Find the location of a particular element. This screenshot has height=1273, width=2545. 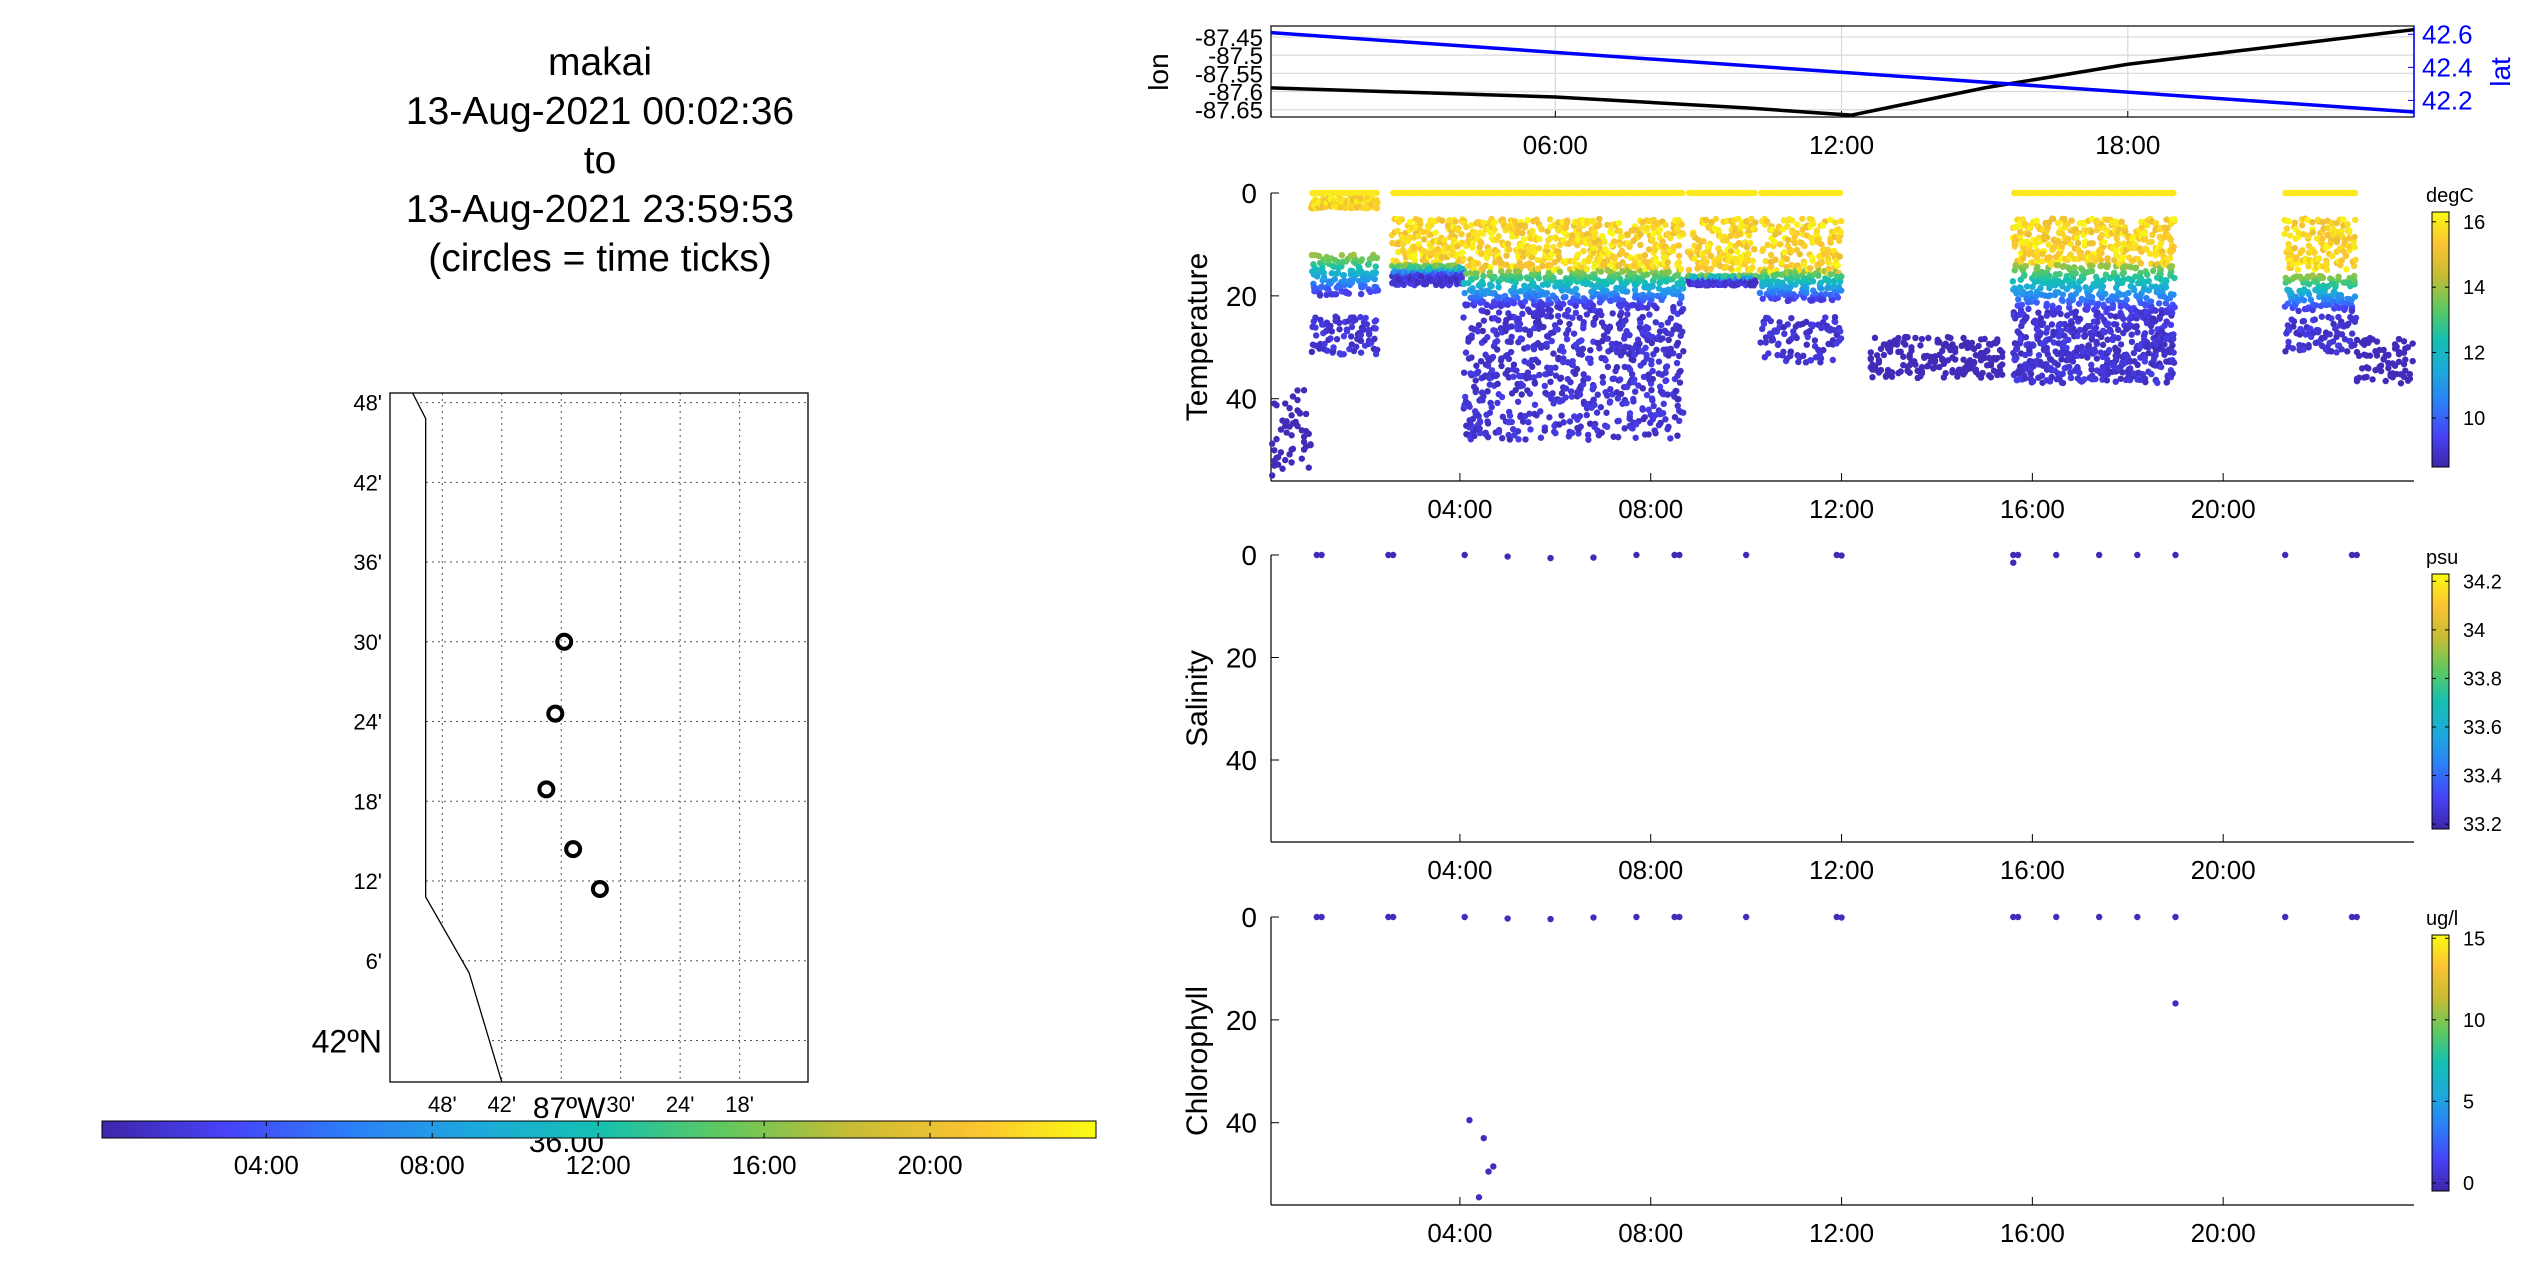

map-lat-label: 42' is located at coordinates (367, 482).